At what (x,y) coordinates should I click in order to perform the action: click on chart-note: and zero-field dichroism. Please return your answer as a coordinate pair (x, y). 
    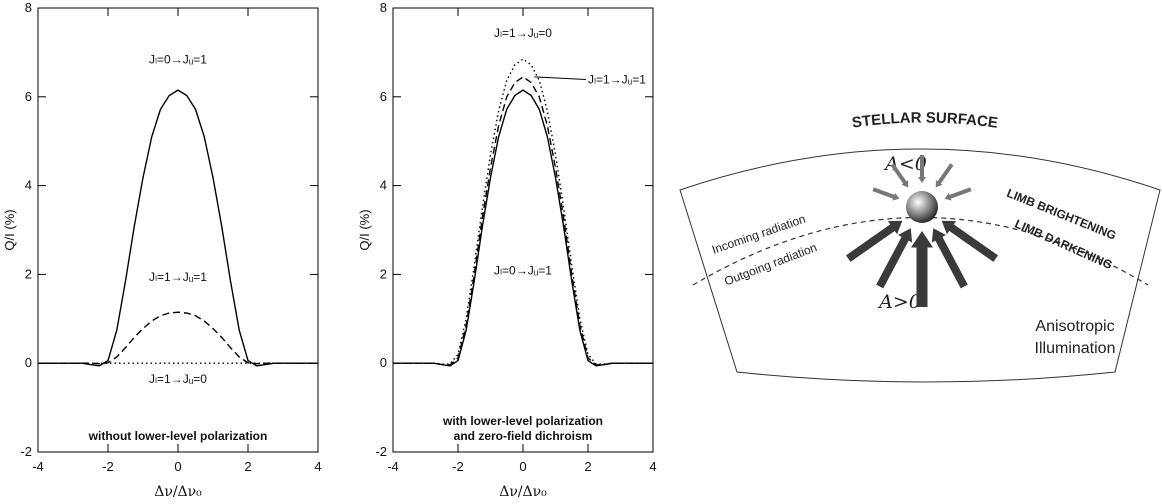
    Looking at the image, I should click on (523, 436).